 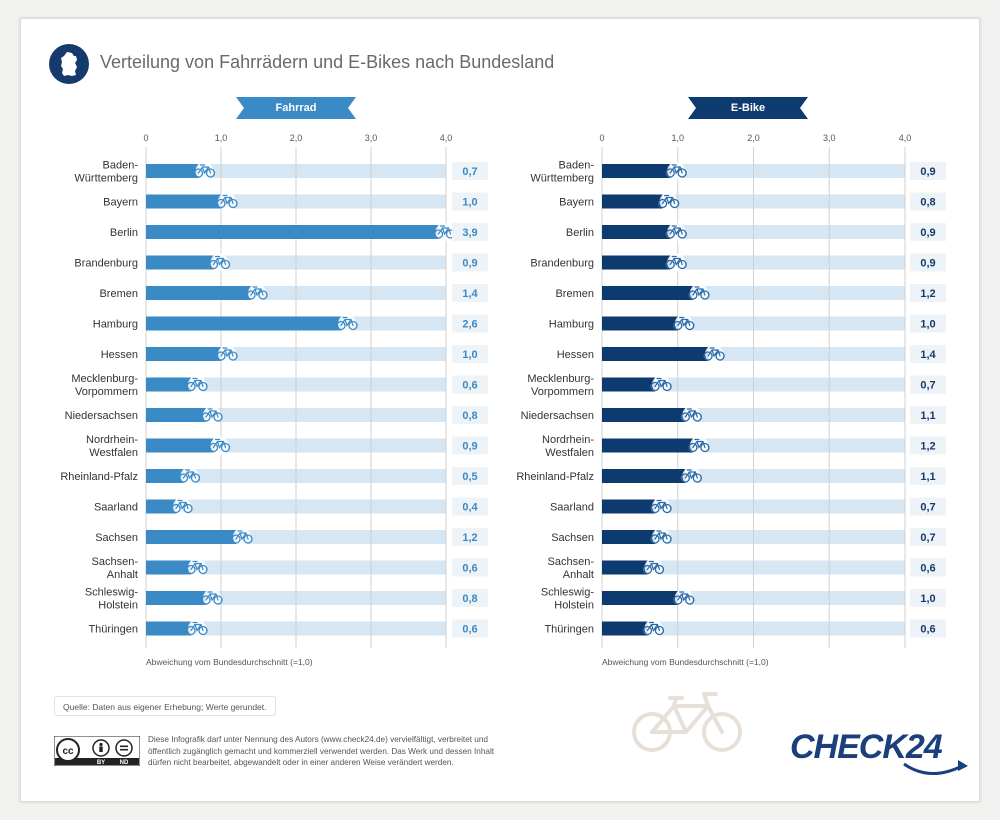 What do you see at coordinates (371, 138) in the screenshot?
I see `x-tick-label: 3,0` at bounding box center [371, 138].